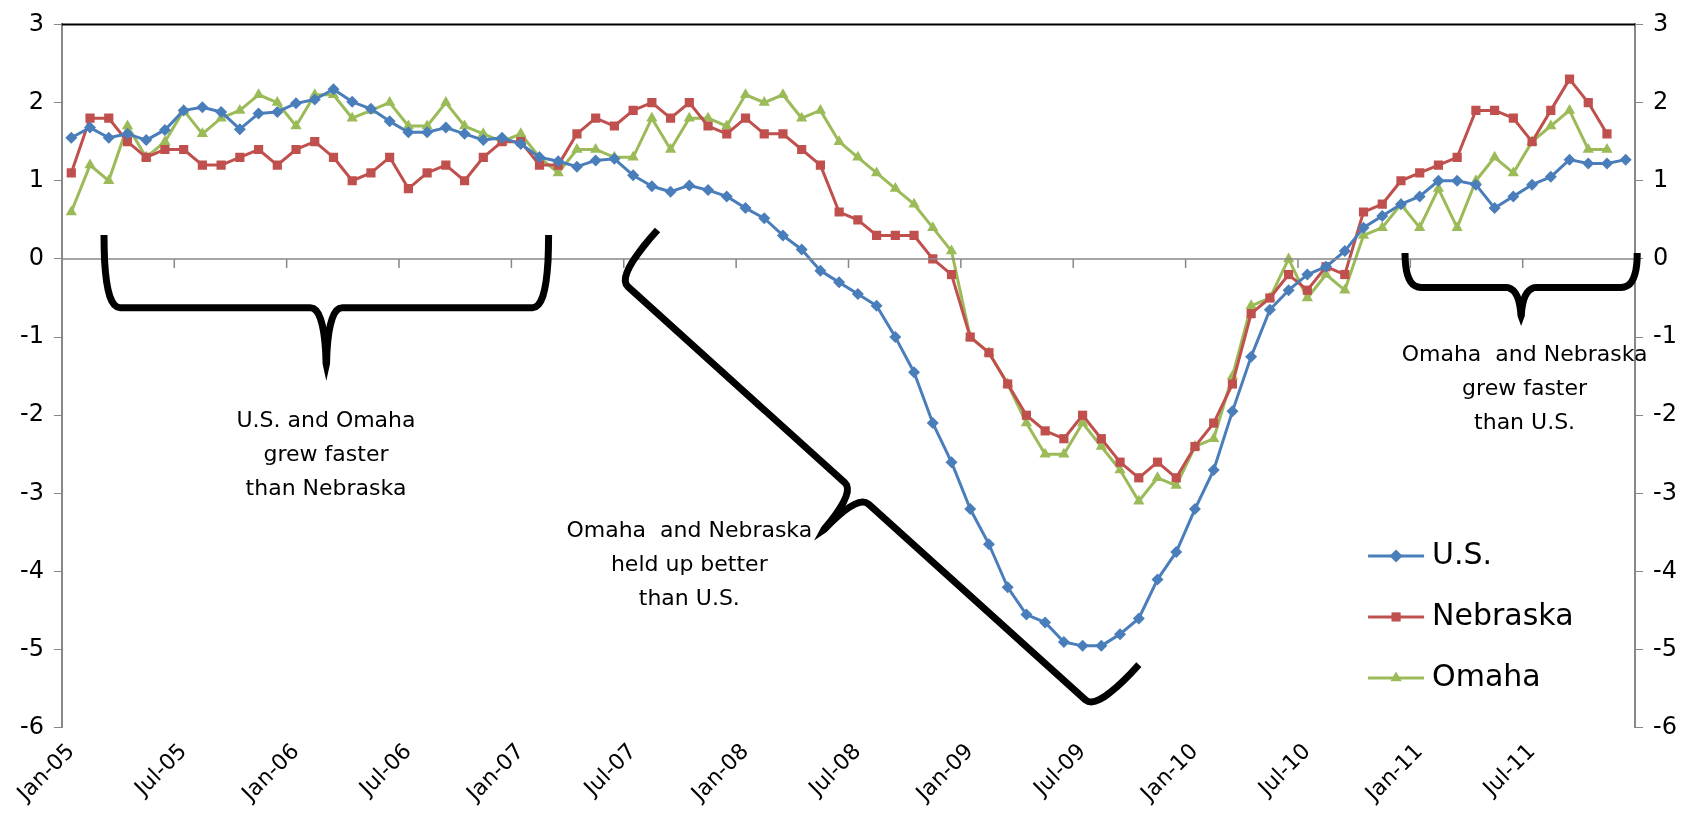 This screenshot has height=815, width=1707. What do you see at coordinates (1665, 726) in the screenshot?
I see `y2-tick-label: -6` at bounding box center [1665, 726].